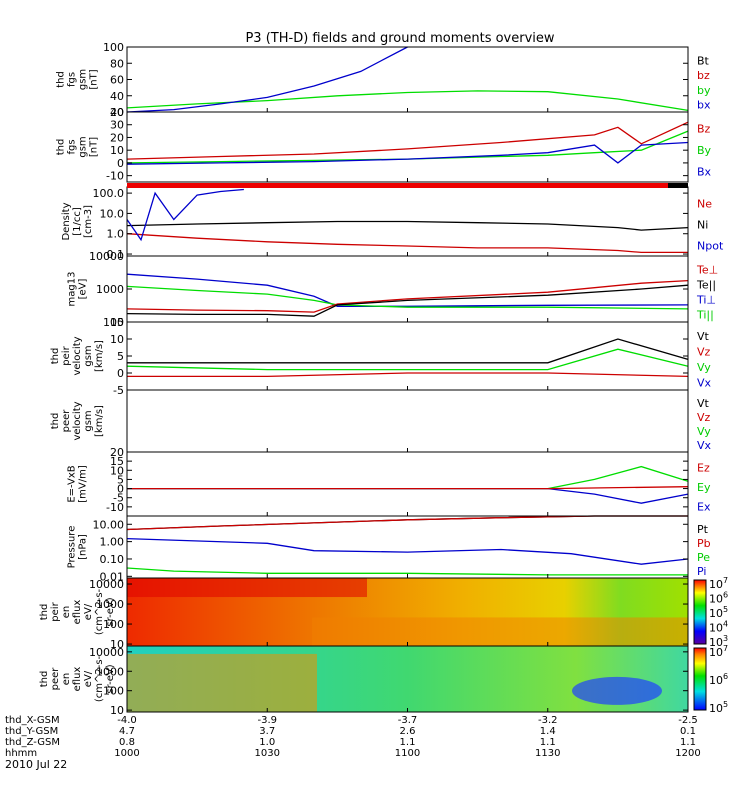 Image resolution: width=750 pixels, height=800 pixels. I want to click on y-tick-label: 10.00, so click(109, 524).